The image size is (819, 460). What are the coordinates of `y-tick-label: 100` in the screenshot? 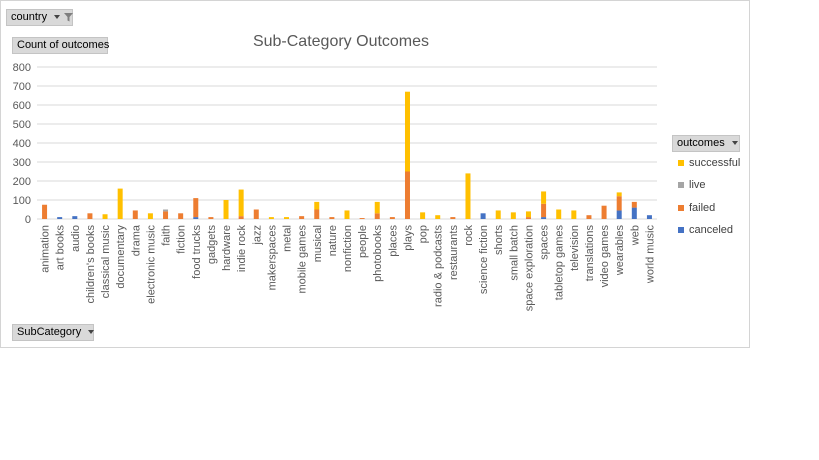 It's located at (22, 201).